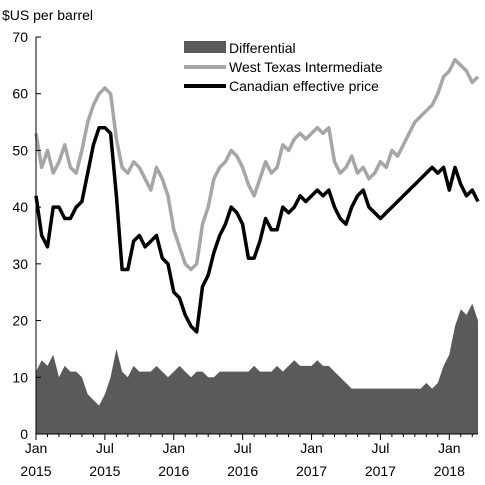  I want to click on y-tick-label: 0, so click(24, 434).